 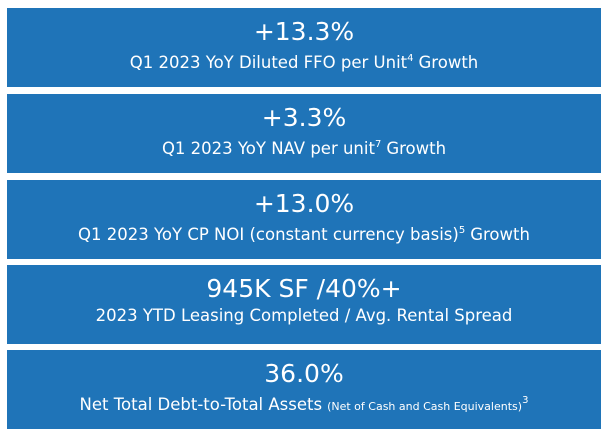 I want to click on headline: 36.0%, so click(x=304, y=373).